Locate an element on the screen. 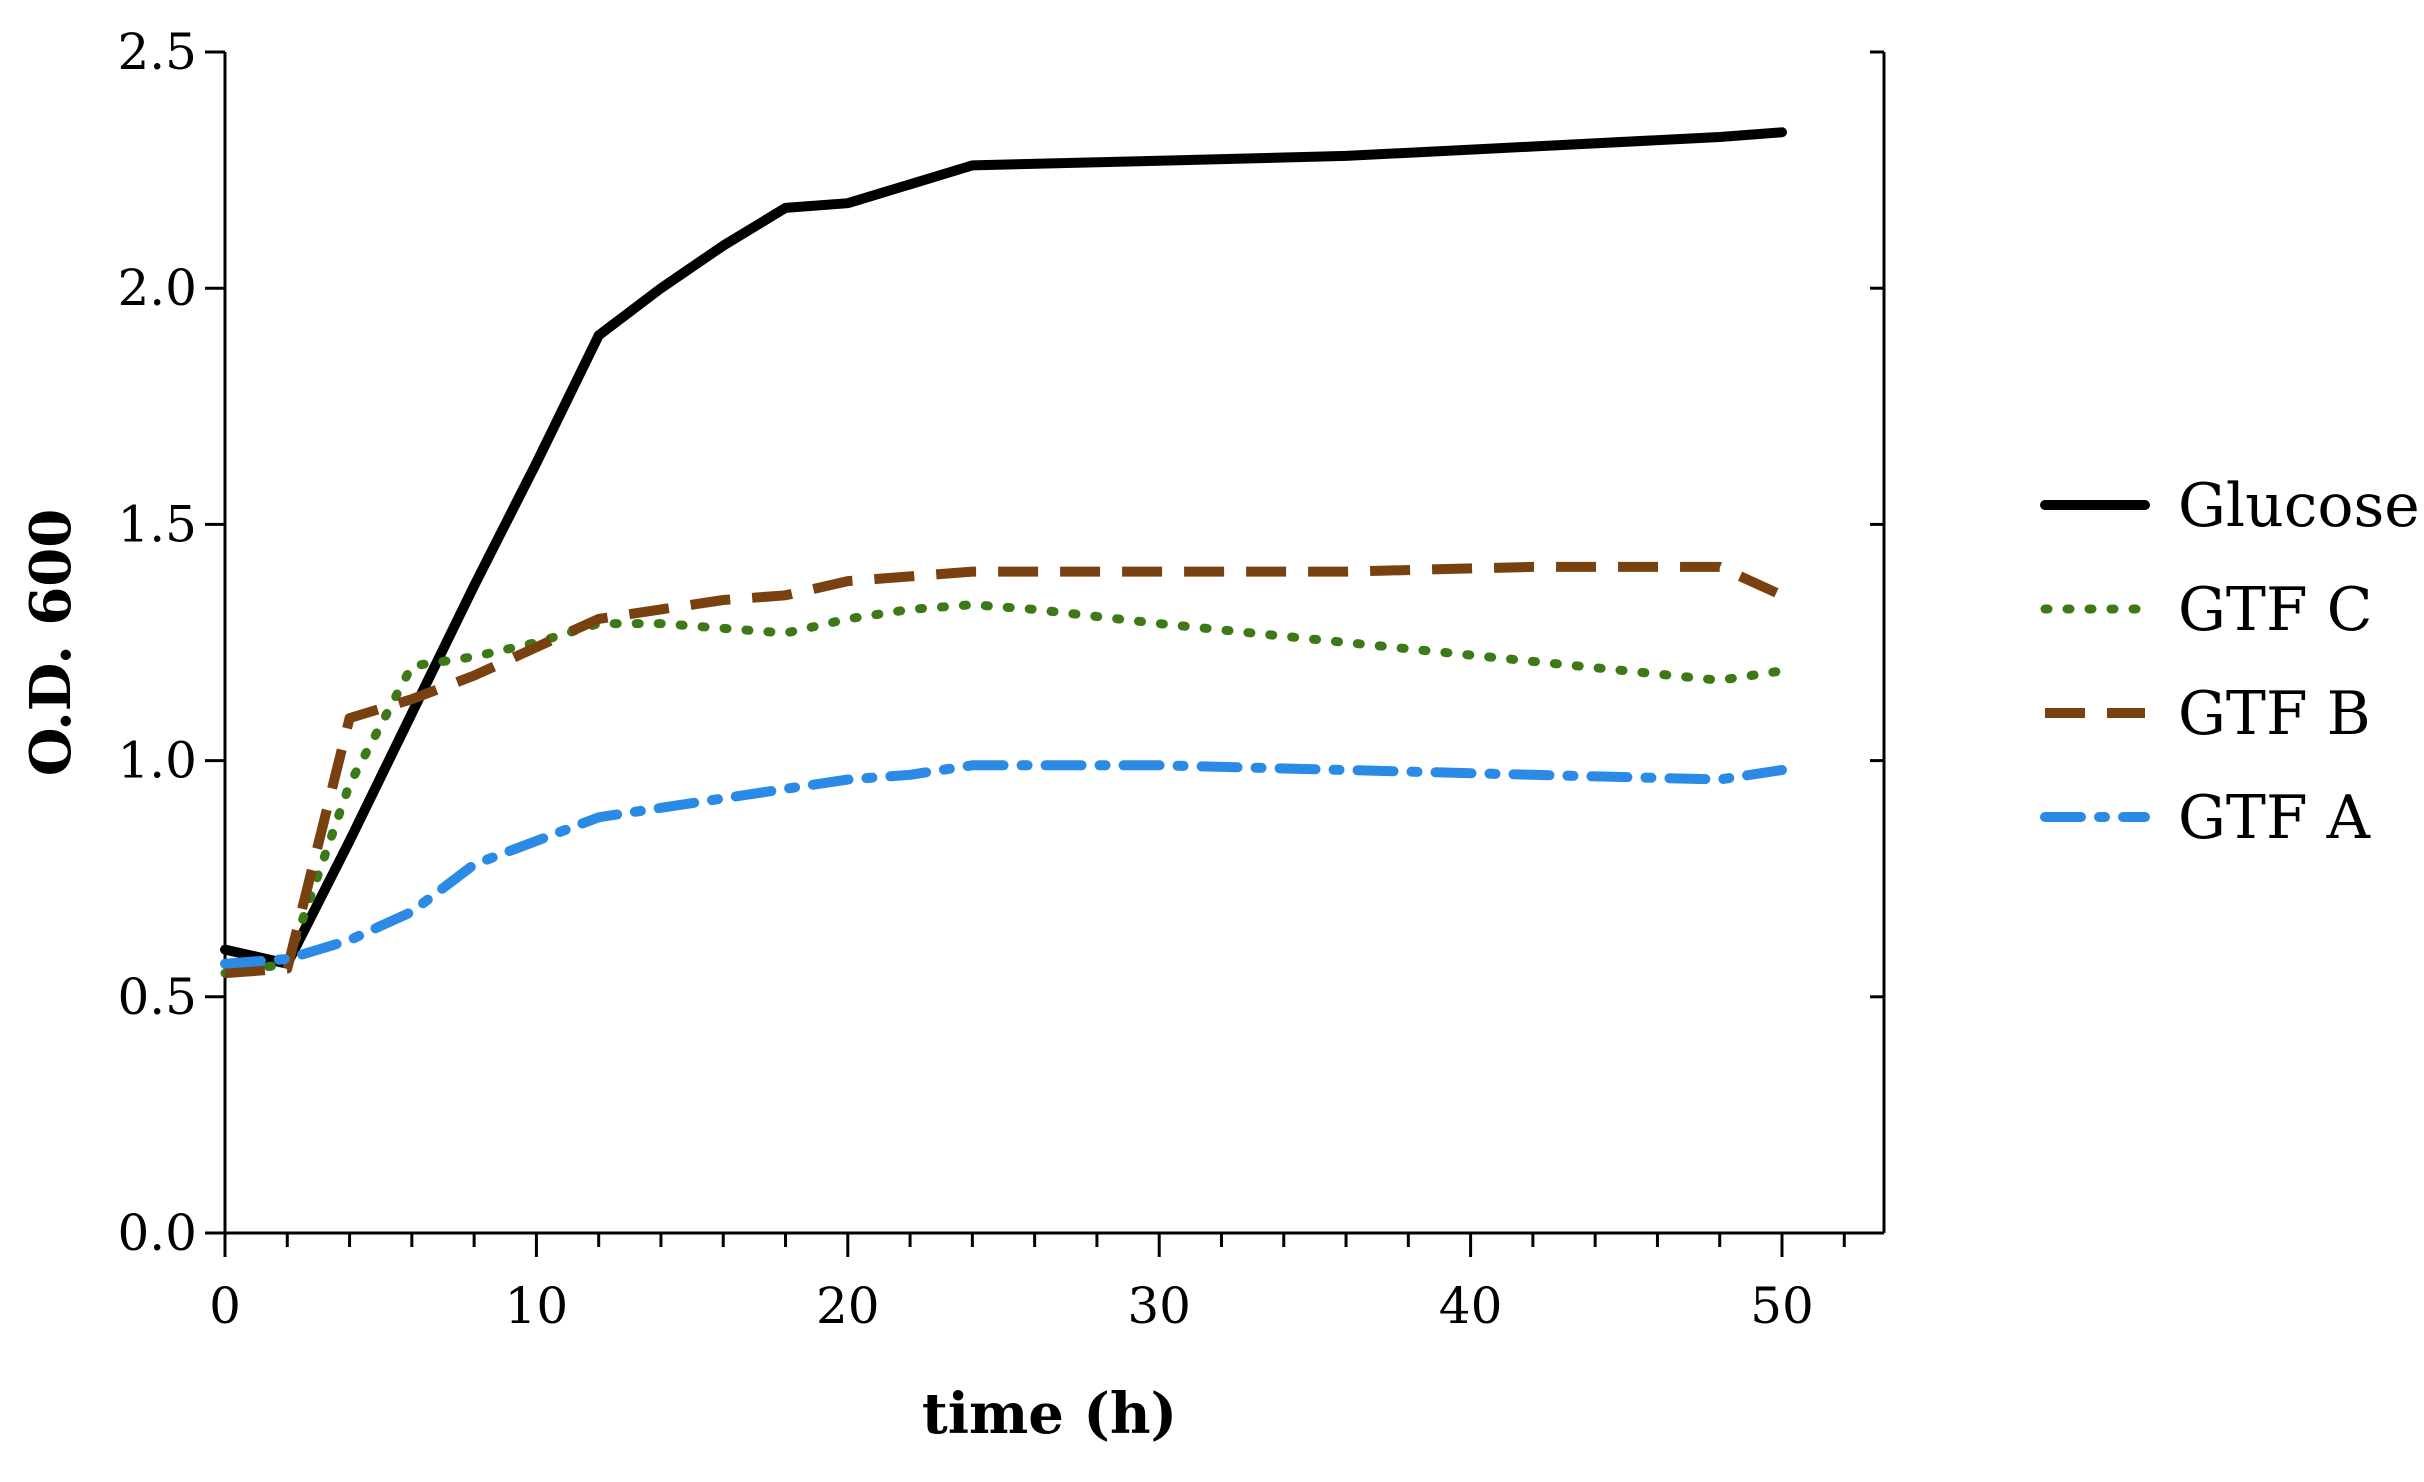  y-tick-label: 2.5 is located at coordinates (157, 52).